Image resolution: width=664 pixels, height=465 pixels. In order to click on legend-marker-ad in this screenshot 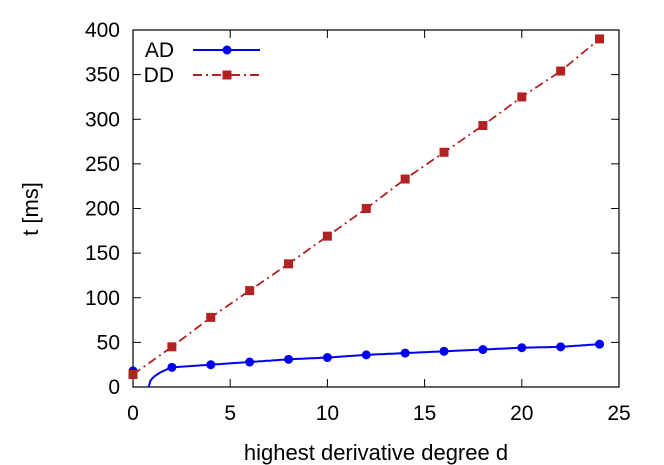, I will do `click(227, 50)`.